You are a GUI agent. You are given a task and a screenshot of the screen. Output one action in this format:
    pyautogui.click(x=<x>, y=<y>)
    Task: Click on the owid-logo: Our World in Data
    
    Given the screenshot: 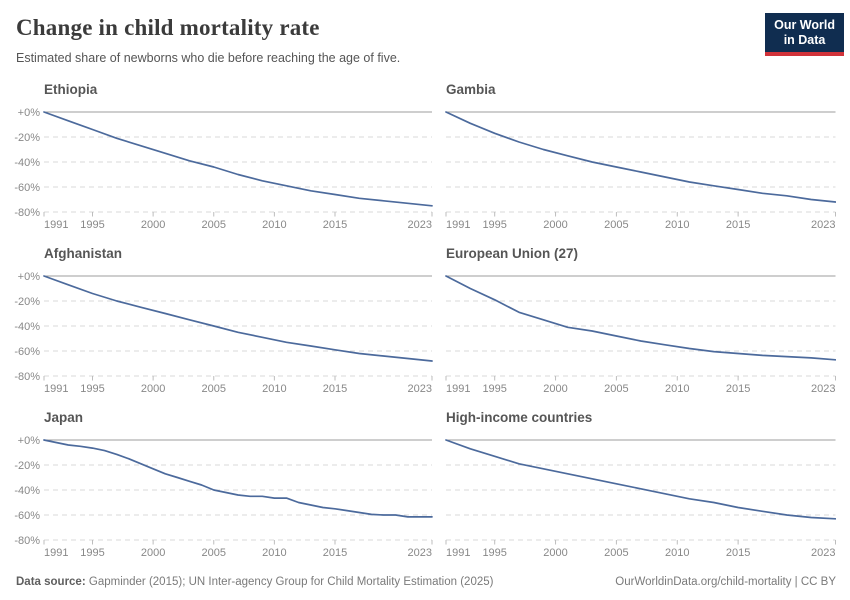 What is the action you would take?
    pyautogui.click(x=804, y=34)
    